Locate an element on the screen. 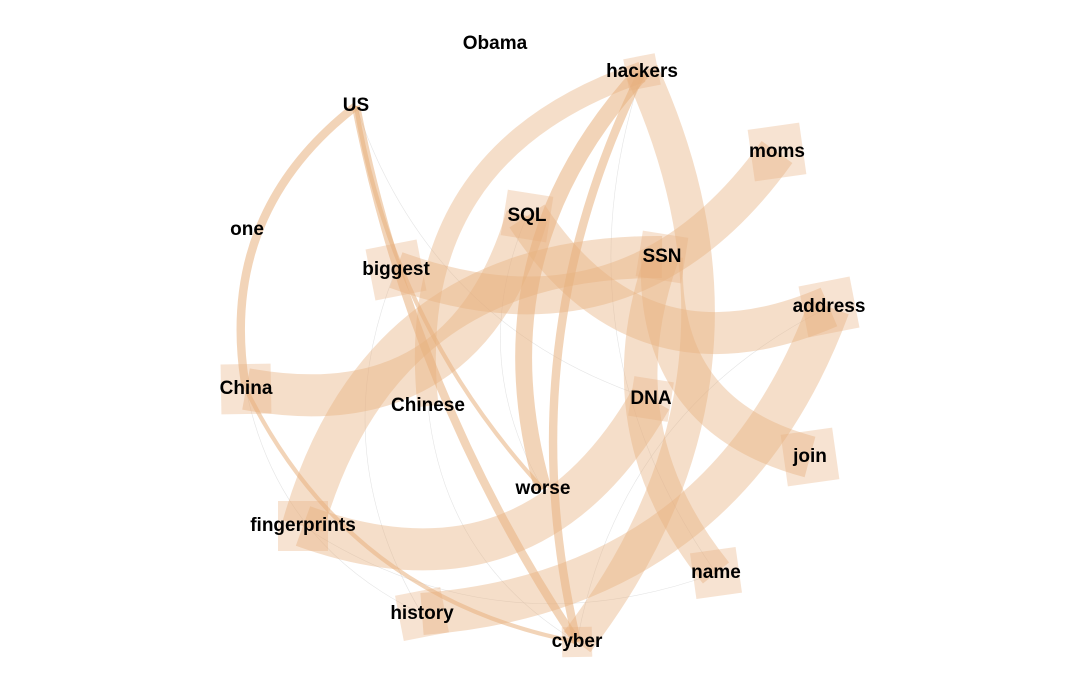  node-anchor-history is located at coordinates (422, 614).